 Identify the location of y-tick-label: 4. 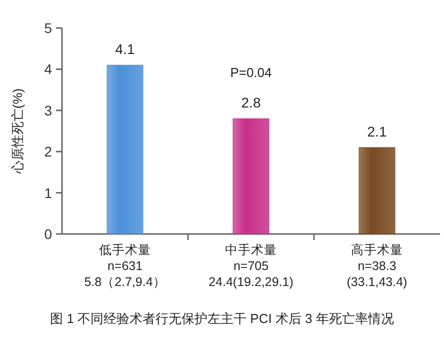
(48, 69).